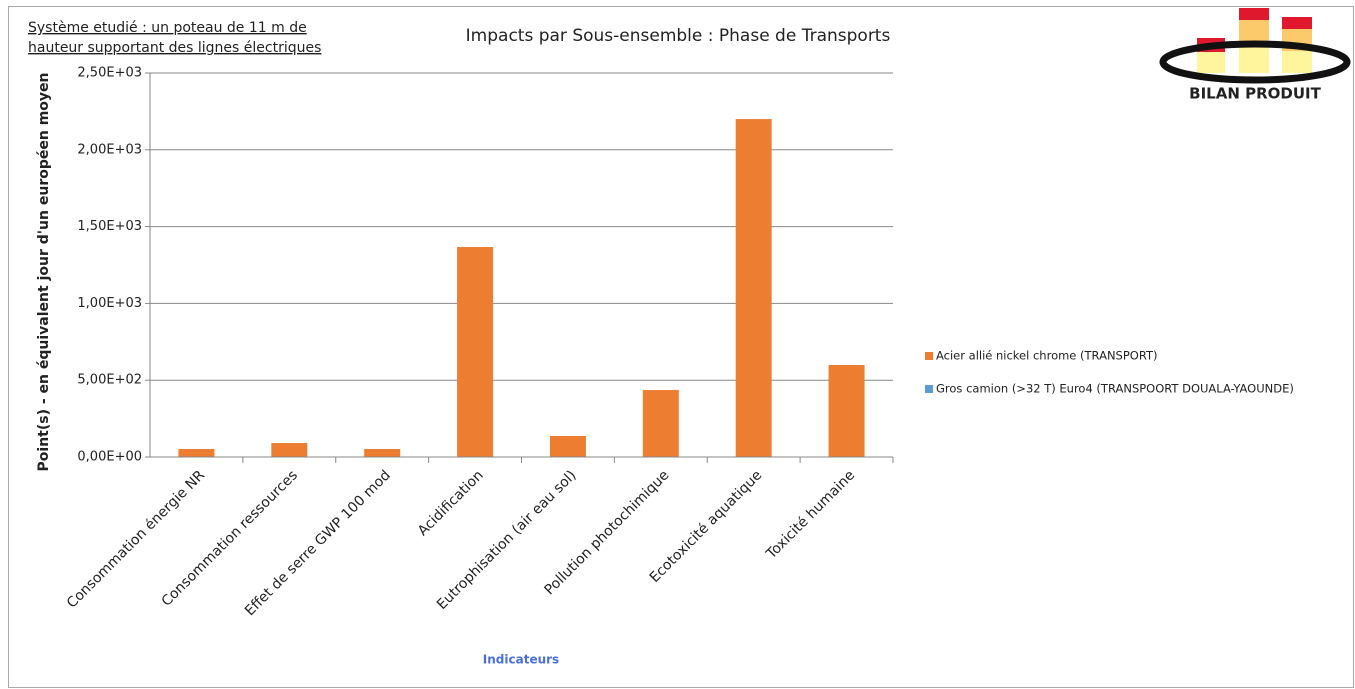 The image size is (1355, 689). I want to click on annotation: Système etudié : un poteau de 11 m de, so click(167, 28).